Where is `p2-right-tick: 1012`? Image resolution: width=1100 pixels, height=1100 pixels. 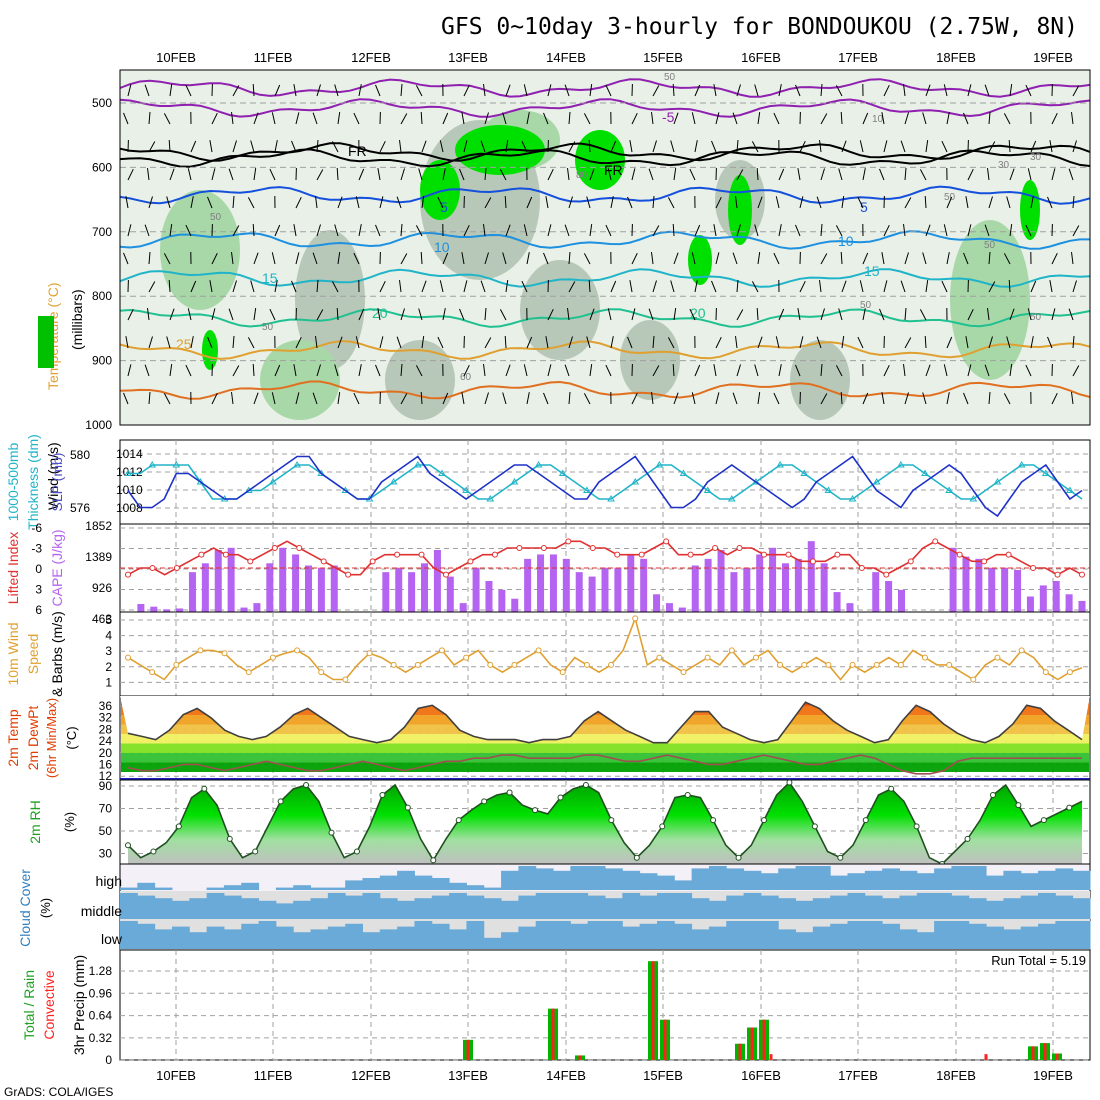
p2-right-tick: 1012 is located at coordinates (129, 472).